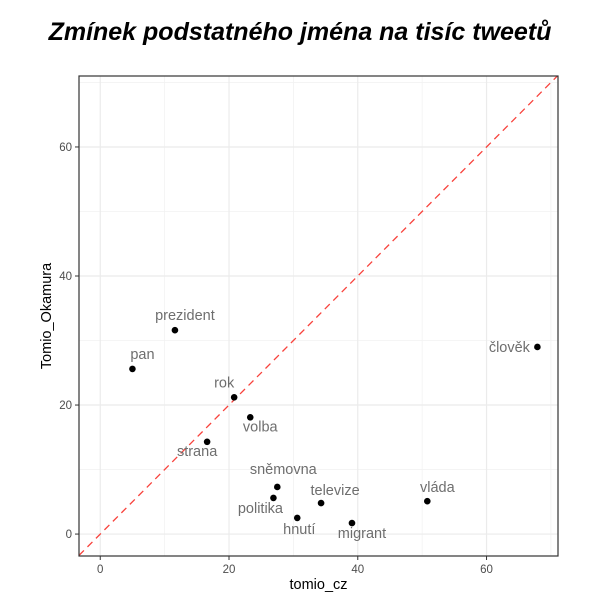 The width and height of the screenshot is (600, 600). Describe the element at coordinates (261, 427) in the screenshot. I see `point-label: volba` at that location.